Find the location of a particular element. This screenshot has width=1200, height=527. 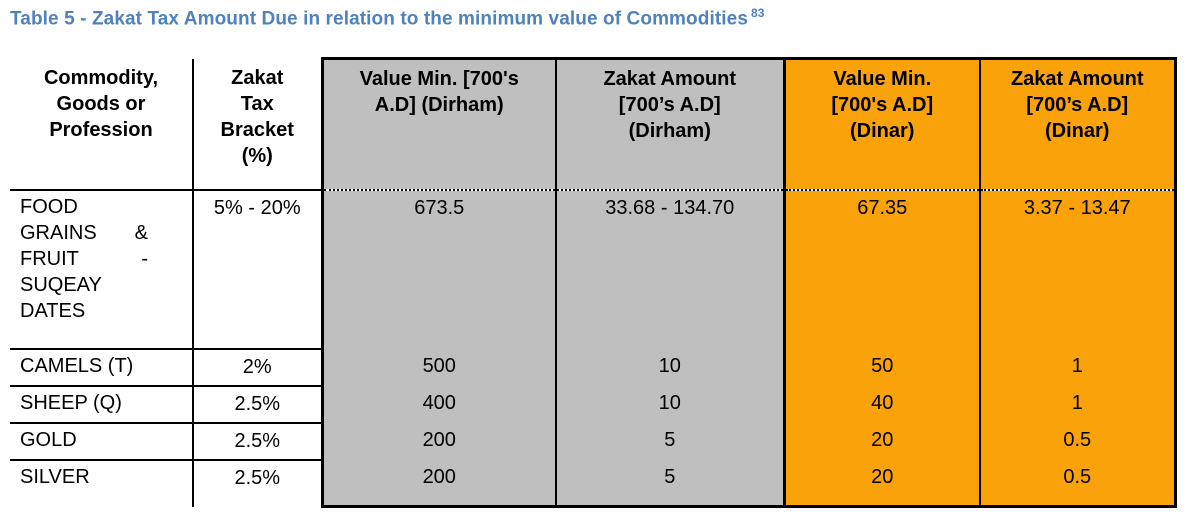

cell-commodity: SILVER is located at coordinates (102, 483).